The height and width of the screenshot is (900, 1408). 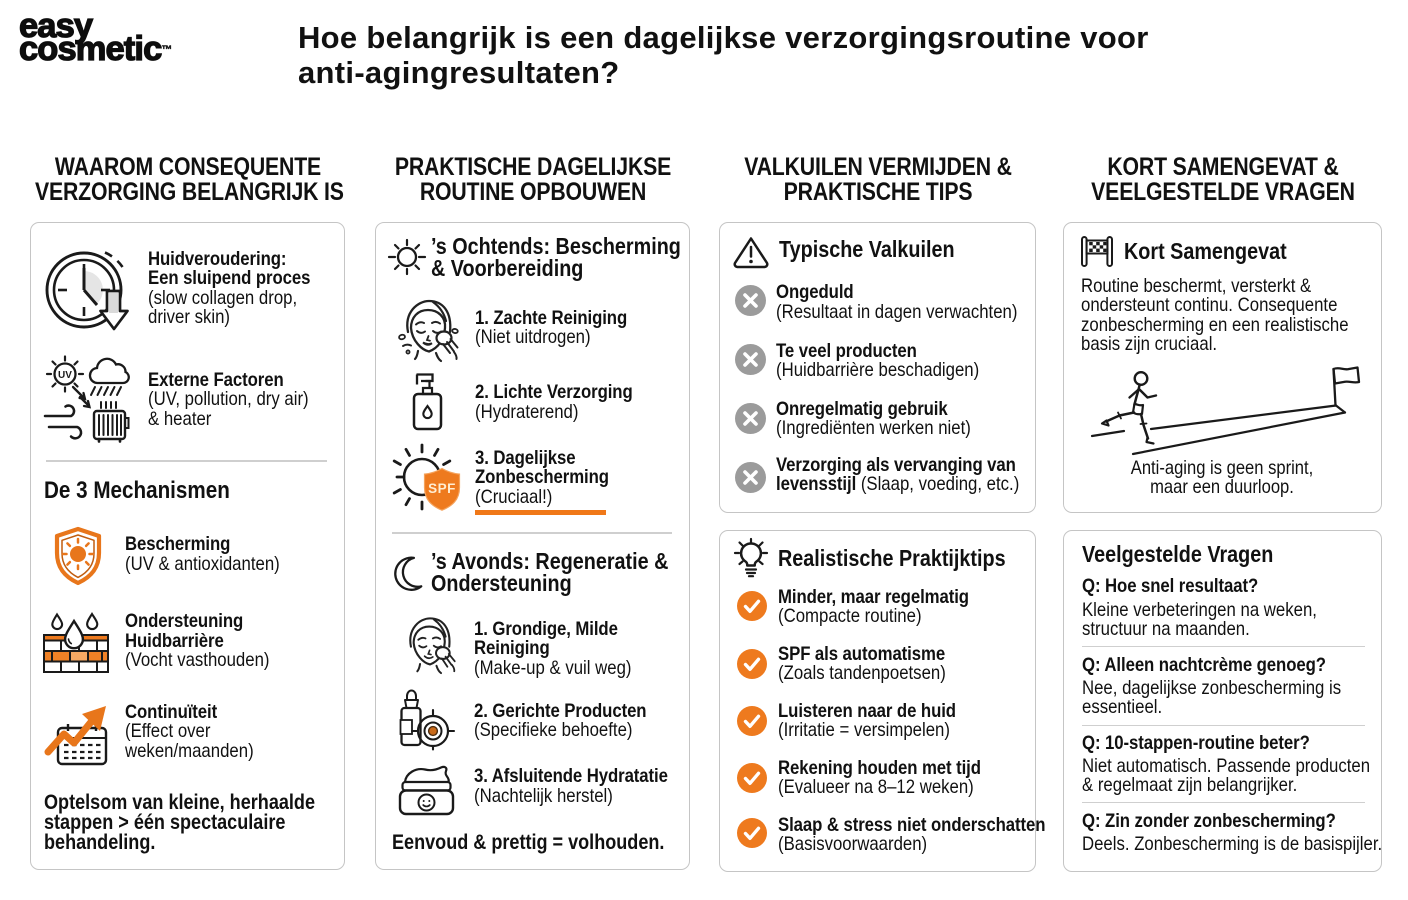 I want to click on svg-text: SPF, so click(x=442, y=488).